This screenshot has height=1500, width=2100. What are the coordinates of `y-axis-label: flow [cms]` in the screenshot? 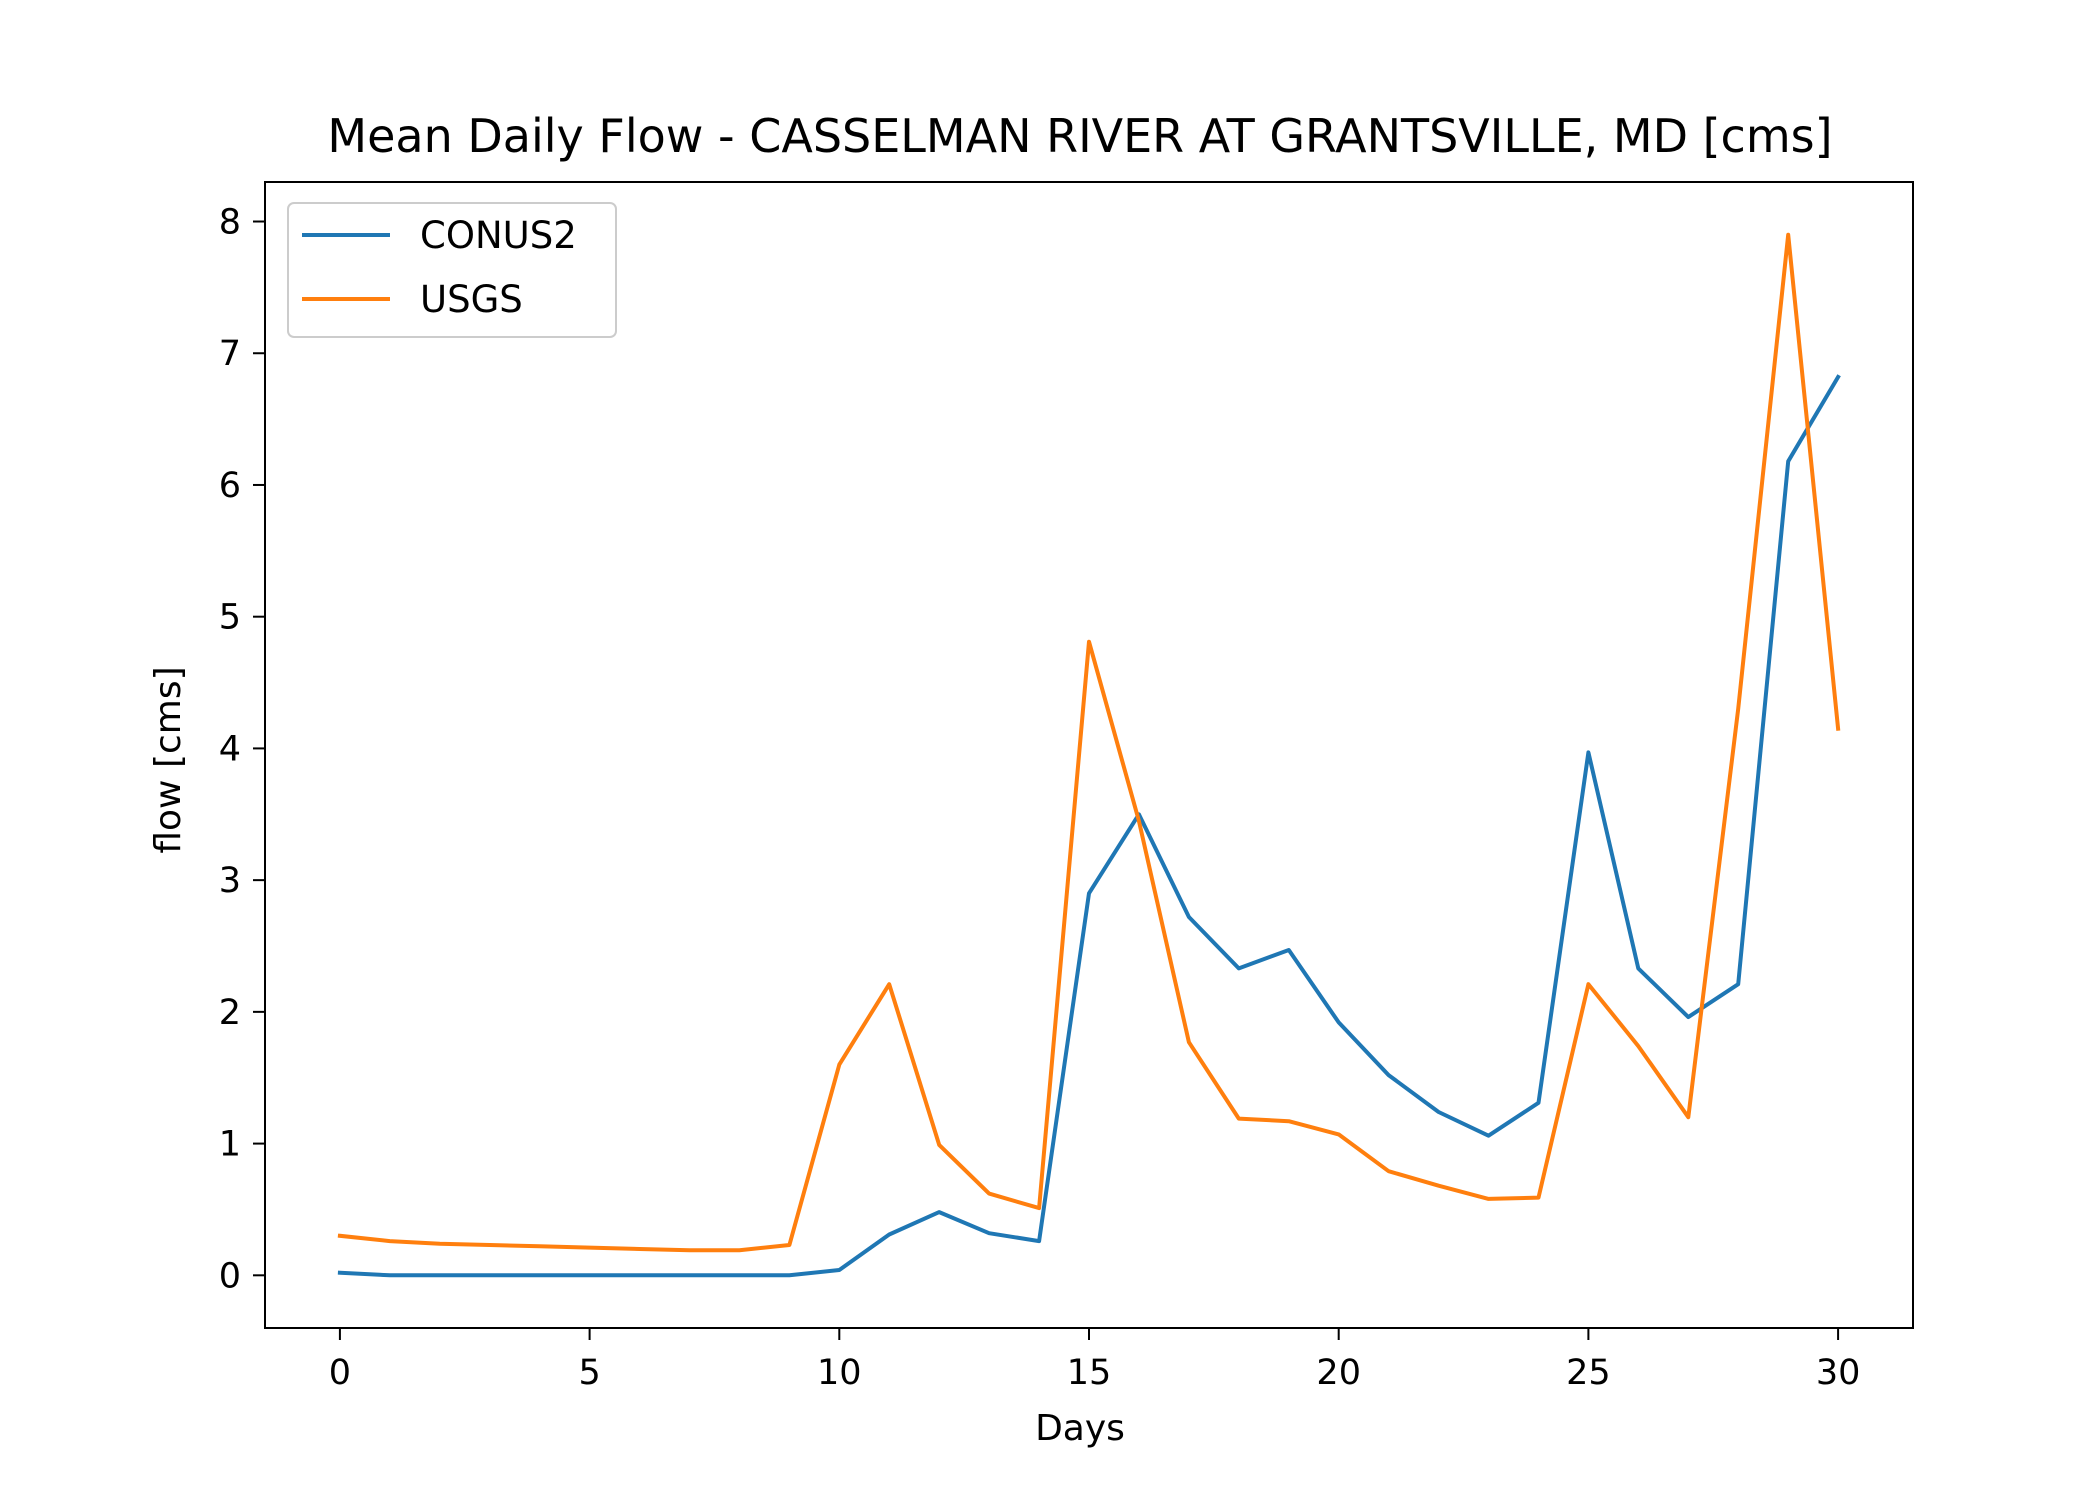 It's located at (168, 759).